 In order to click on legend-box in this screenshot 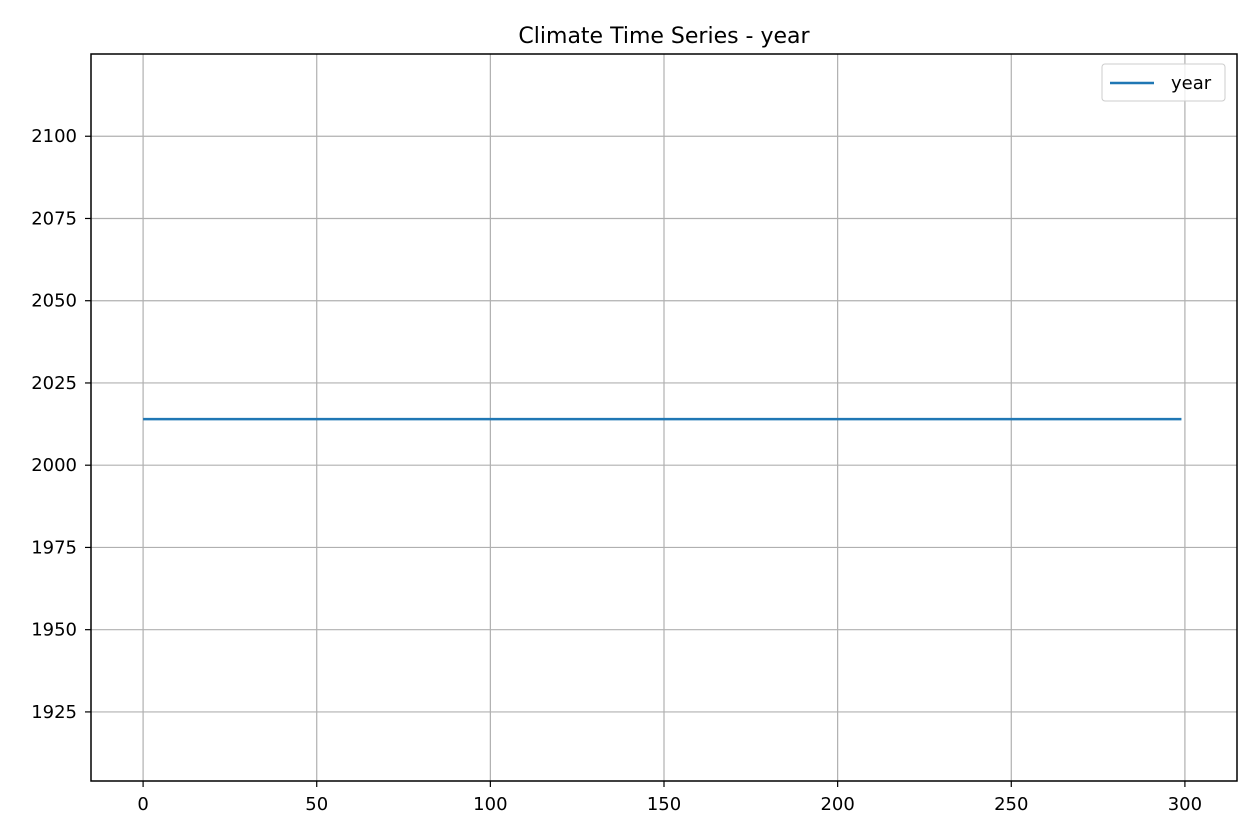, I will do `click(1163, 82)`.